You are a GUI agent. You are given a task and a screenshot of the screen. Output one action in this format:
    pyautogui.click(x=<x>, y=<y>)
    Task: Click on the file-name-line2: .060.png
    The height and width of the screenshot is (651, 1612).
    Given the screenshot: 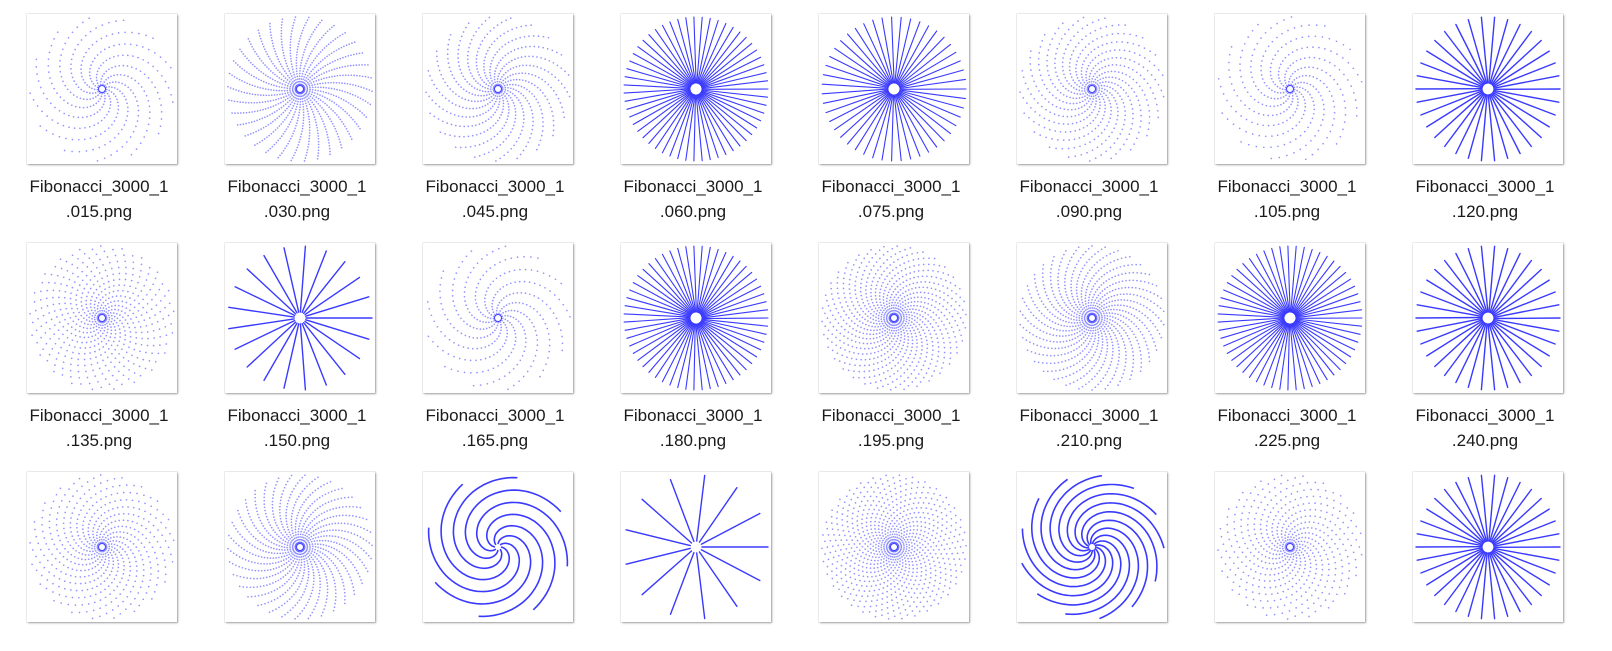 What is the action you would take?
    pyautogui.click(x=693, y=211)
    